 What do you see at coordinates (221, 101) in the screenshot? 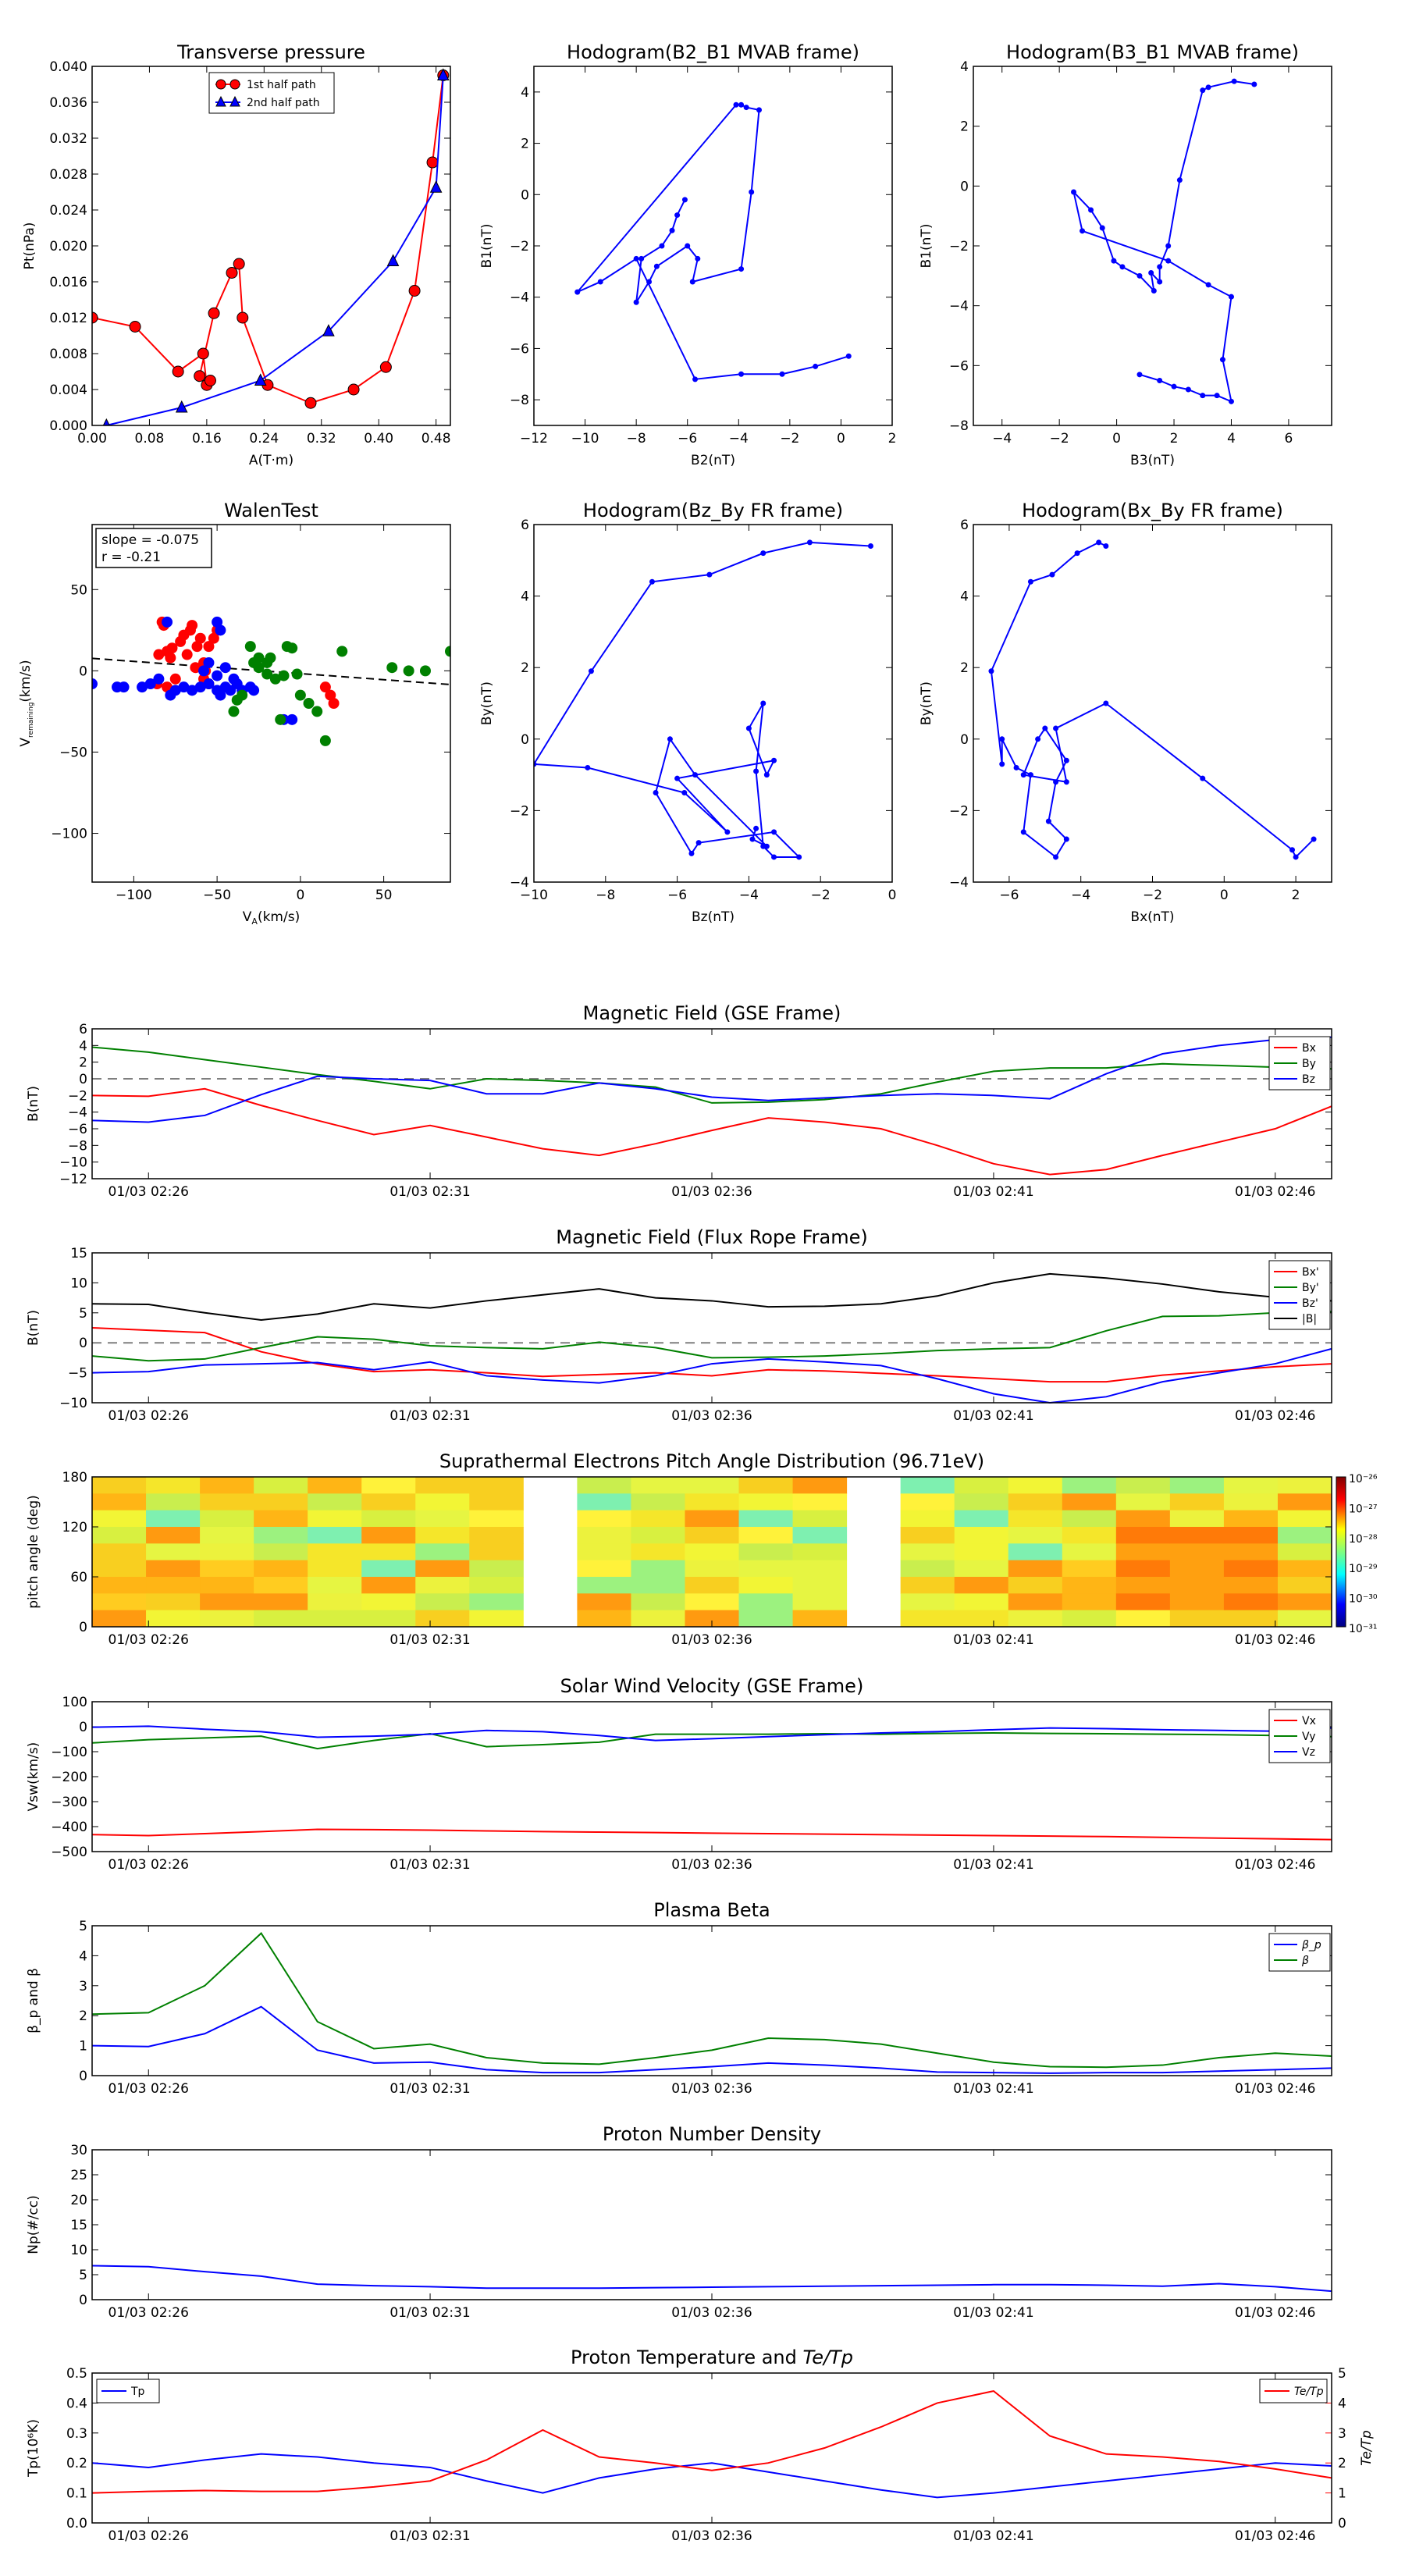
I see `tp-legend-marker` at bounding box center [221, 101].